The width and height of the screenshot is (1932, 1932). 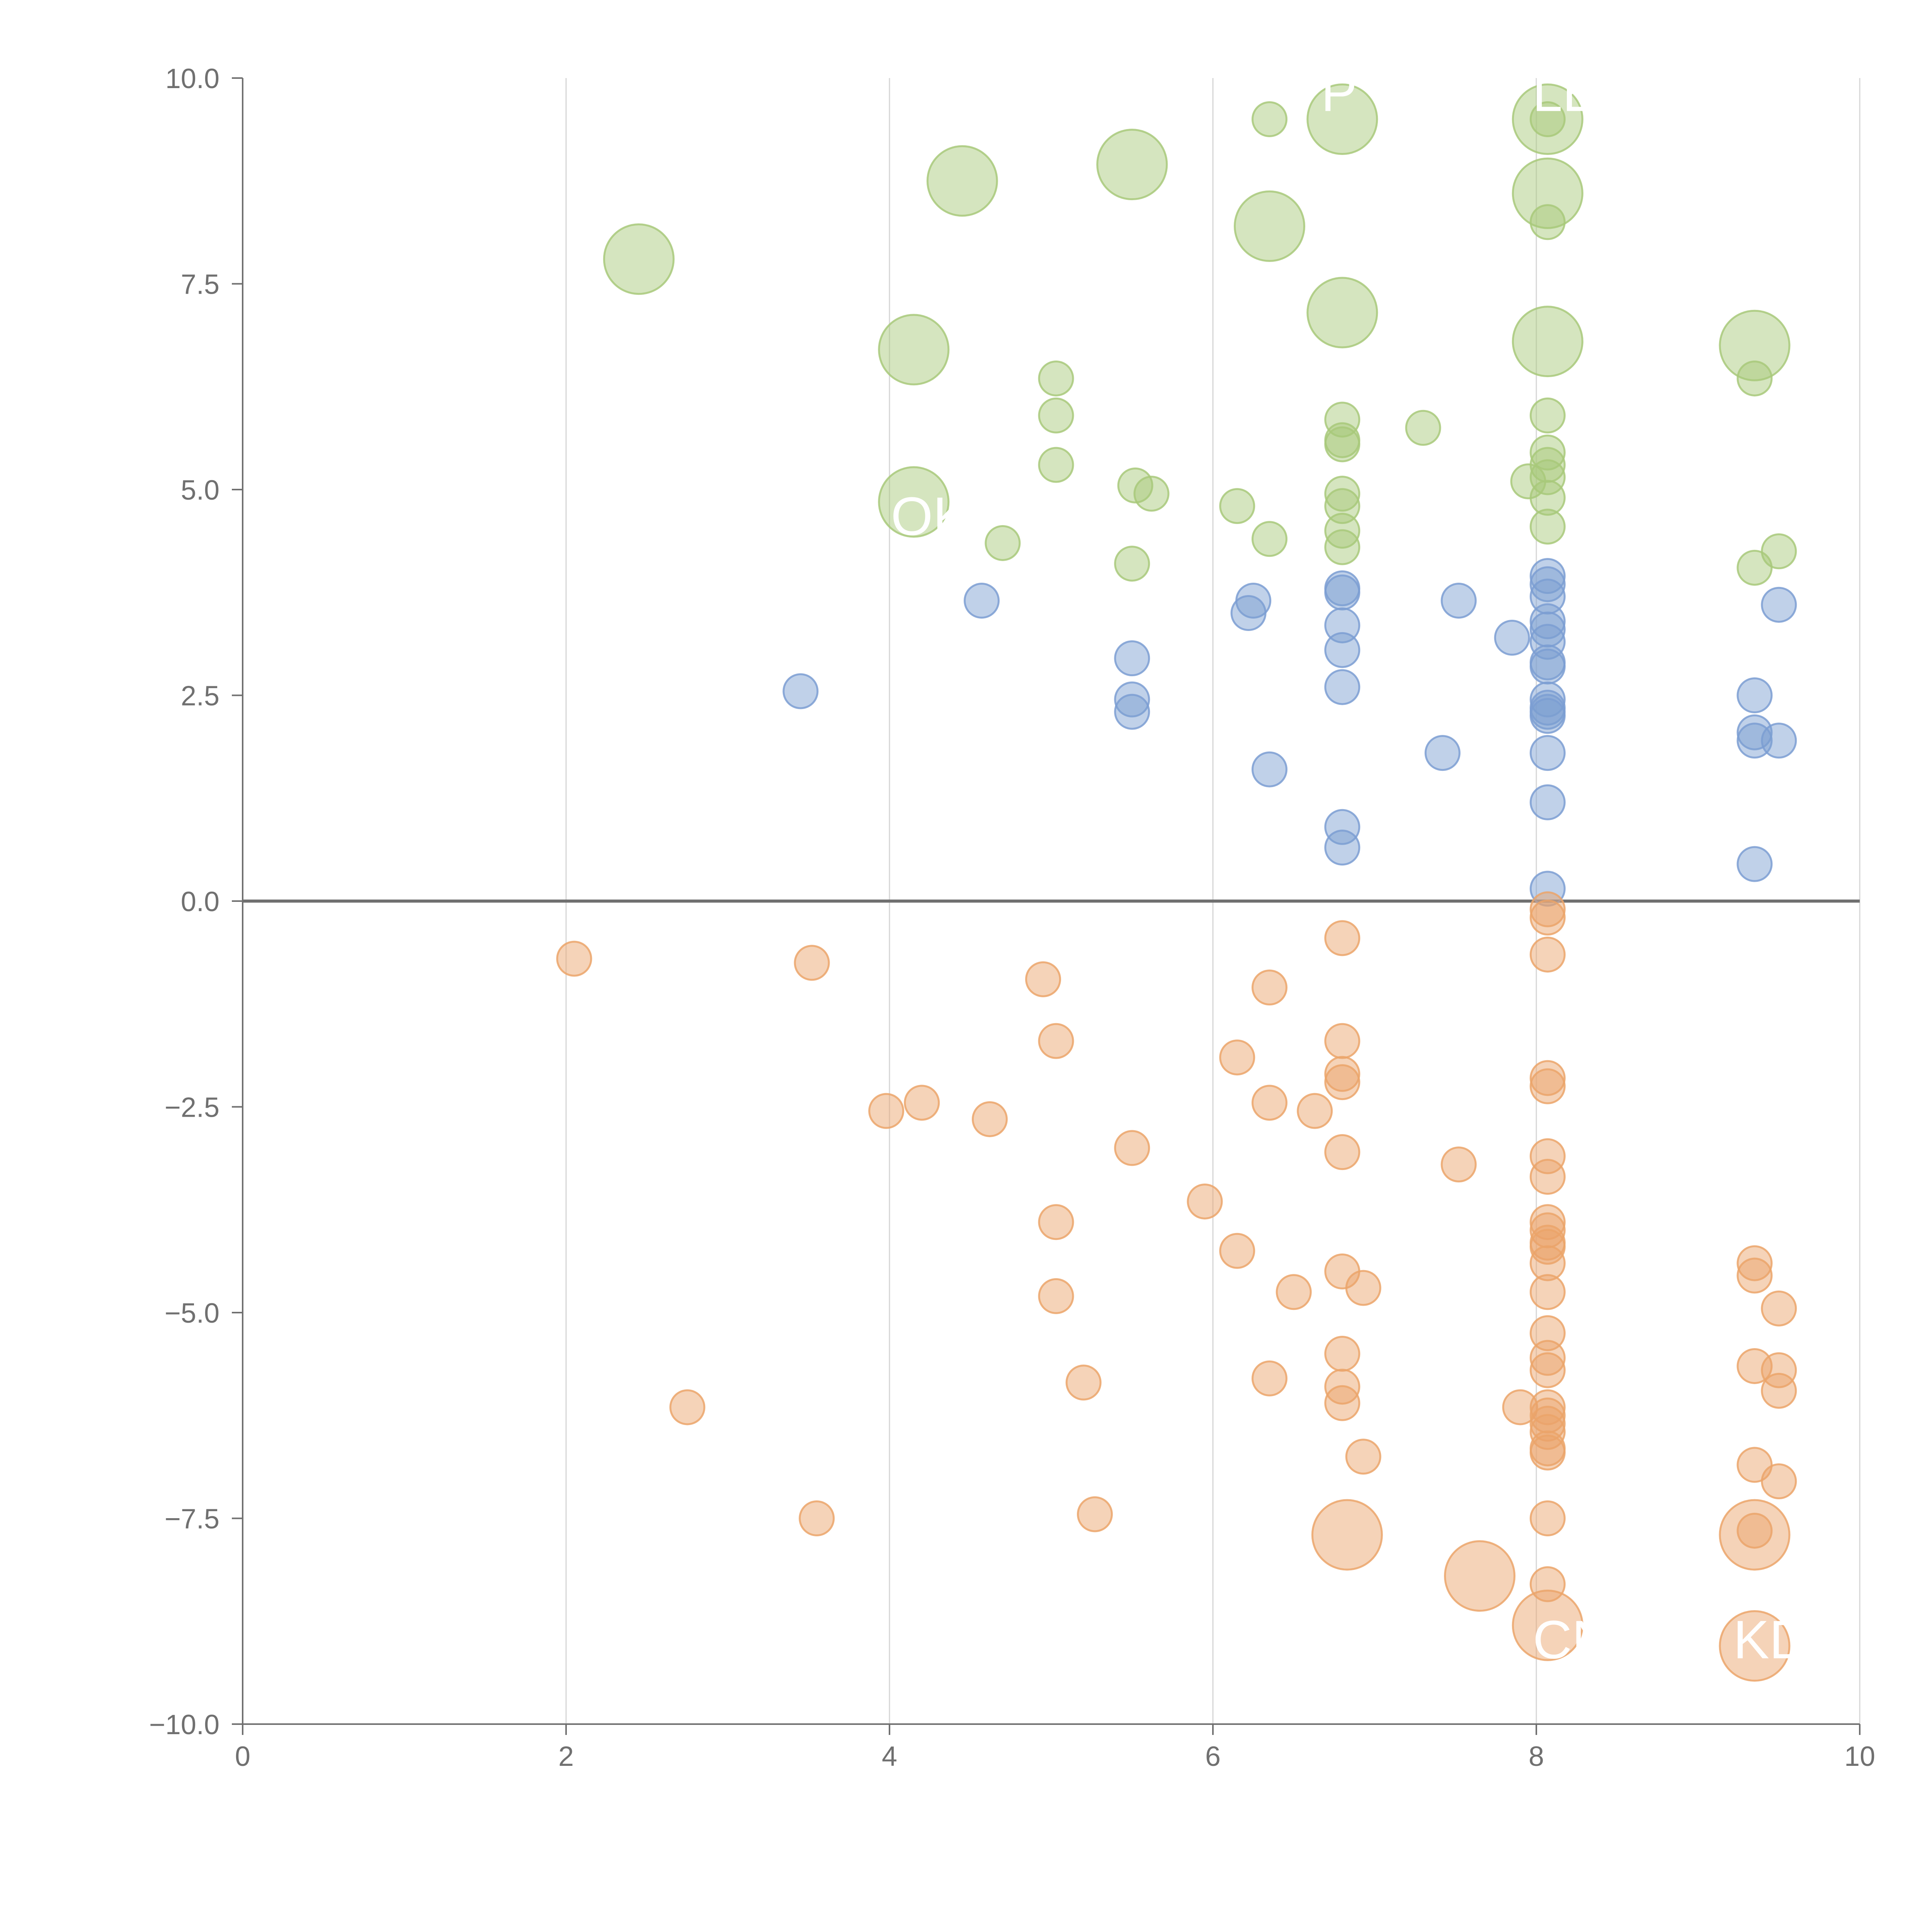 I want to click on annotation-label: CN, so click(x=1572, y=1640).